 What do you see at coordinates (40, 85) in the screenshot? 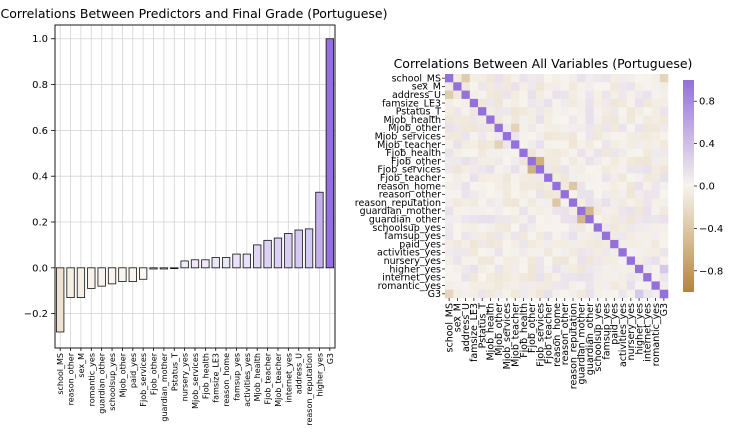
I see `bar-ytick-label: 0.8` at bounding box center [40, 85].